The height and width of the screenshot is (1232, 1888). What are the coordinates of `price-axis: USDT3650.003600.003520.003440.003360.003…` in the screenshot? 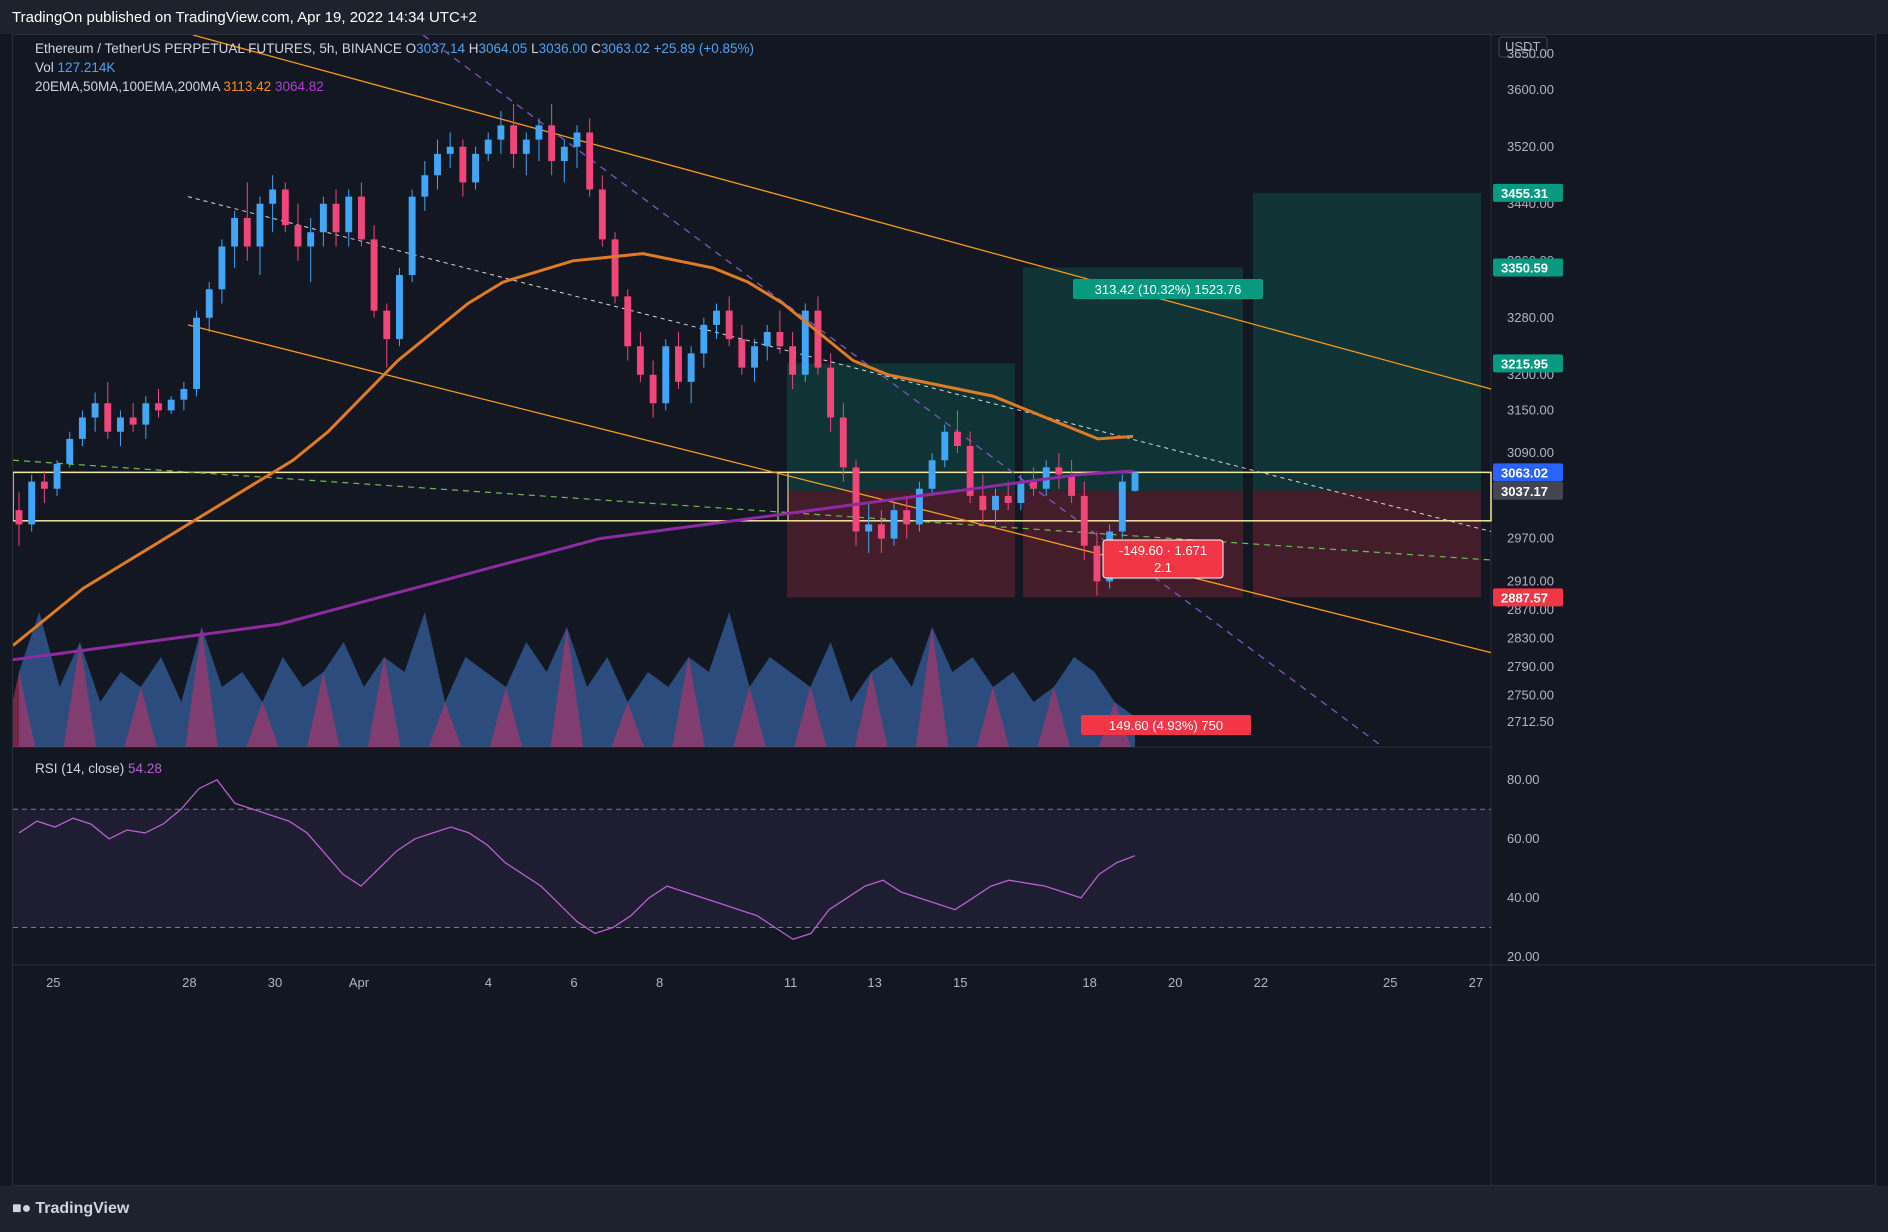 It's located at (1528, 500).